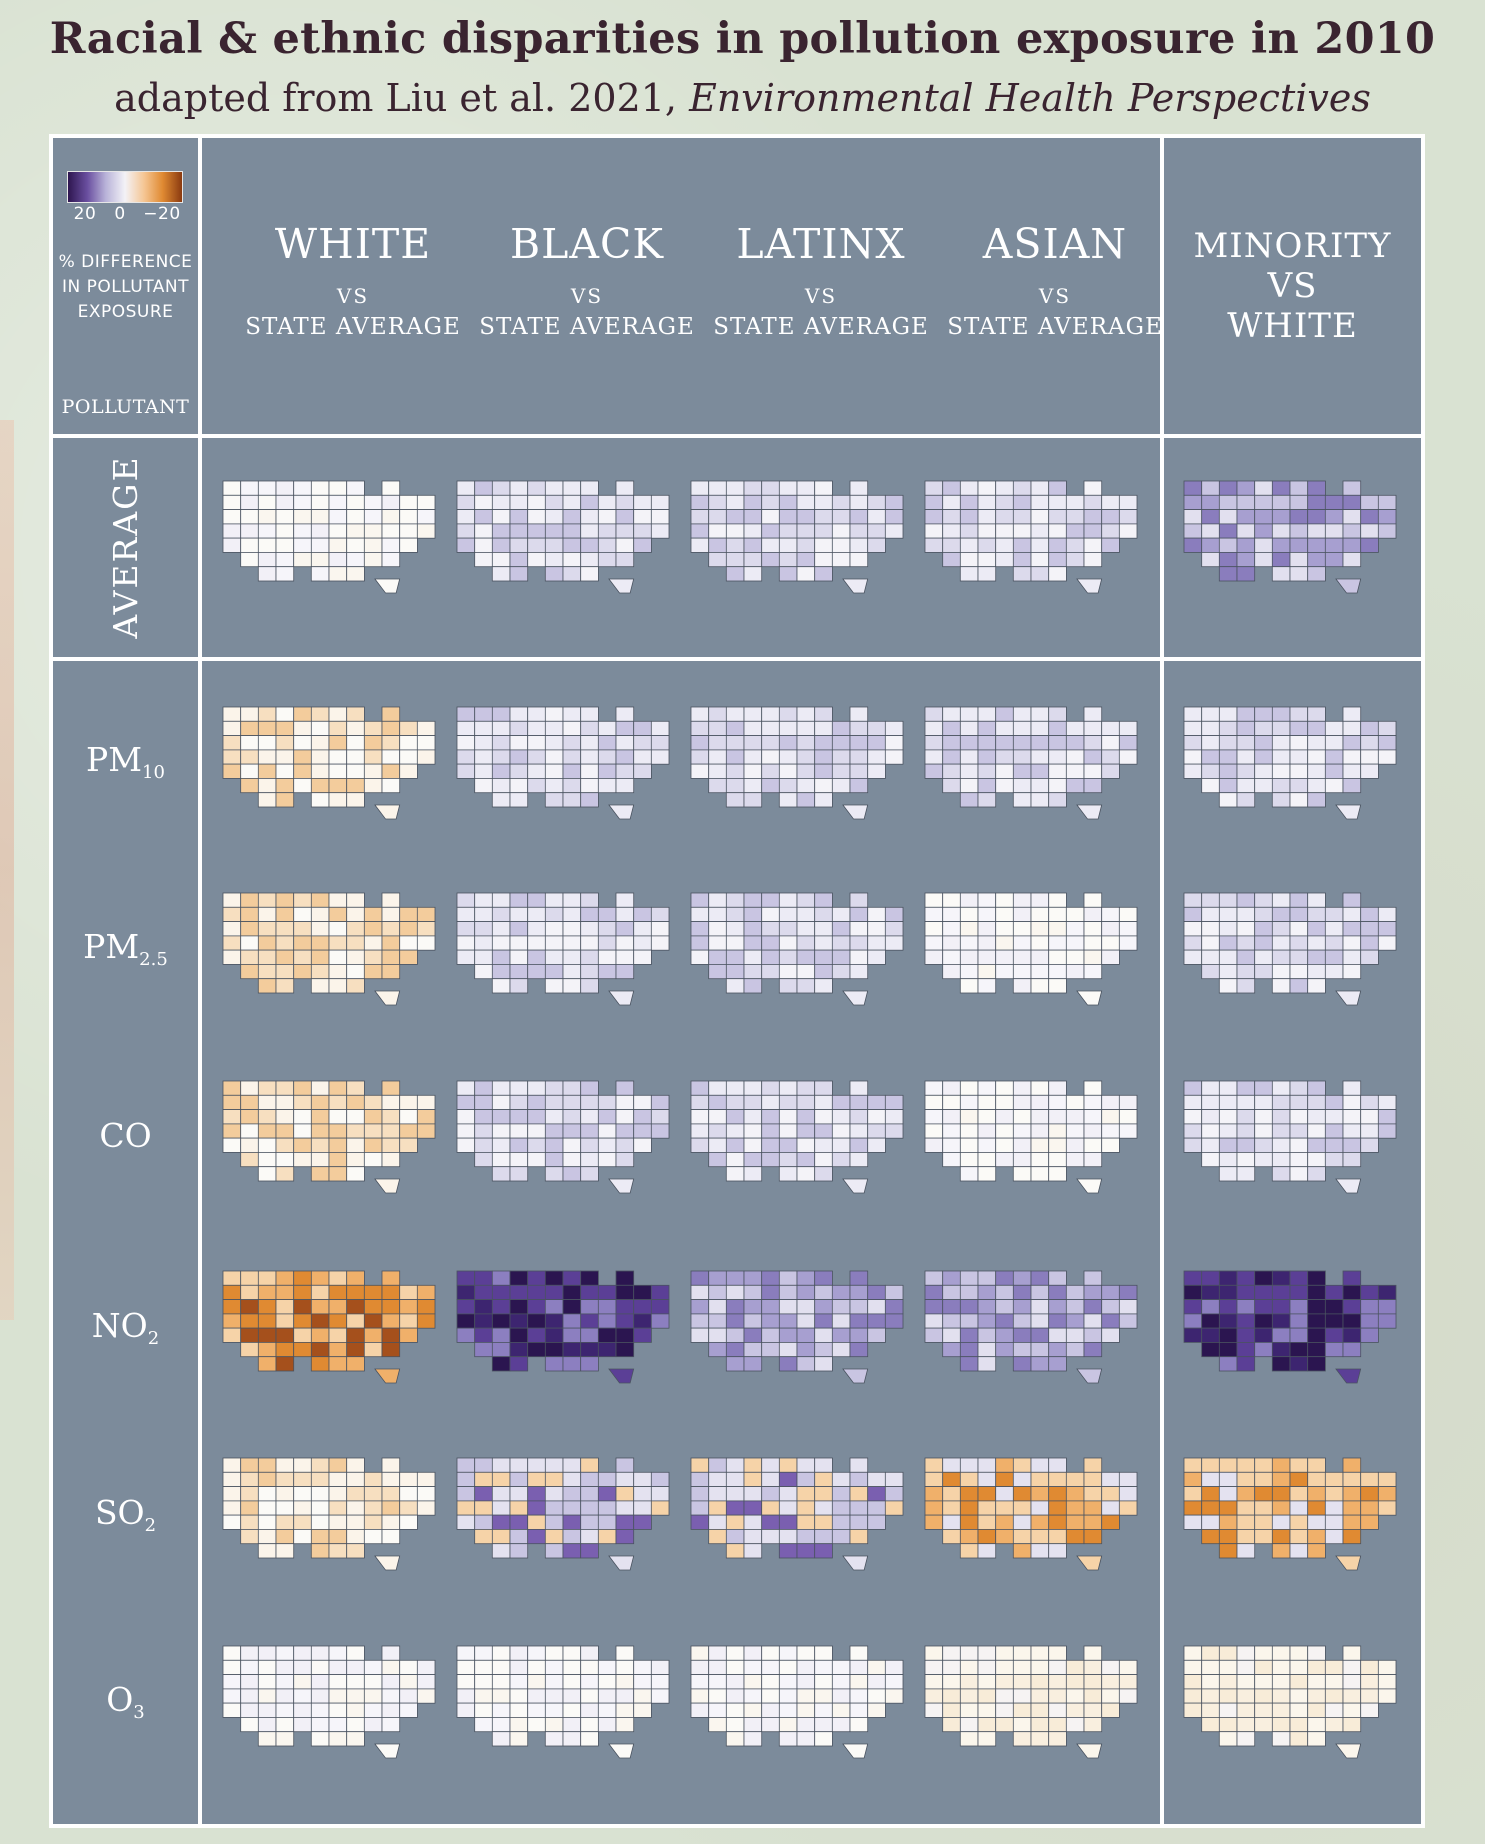  Describe the element at coordinates (1031, 1514) in the screenshot. I see `us-map-so2-asian` at that location.